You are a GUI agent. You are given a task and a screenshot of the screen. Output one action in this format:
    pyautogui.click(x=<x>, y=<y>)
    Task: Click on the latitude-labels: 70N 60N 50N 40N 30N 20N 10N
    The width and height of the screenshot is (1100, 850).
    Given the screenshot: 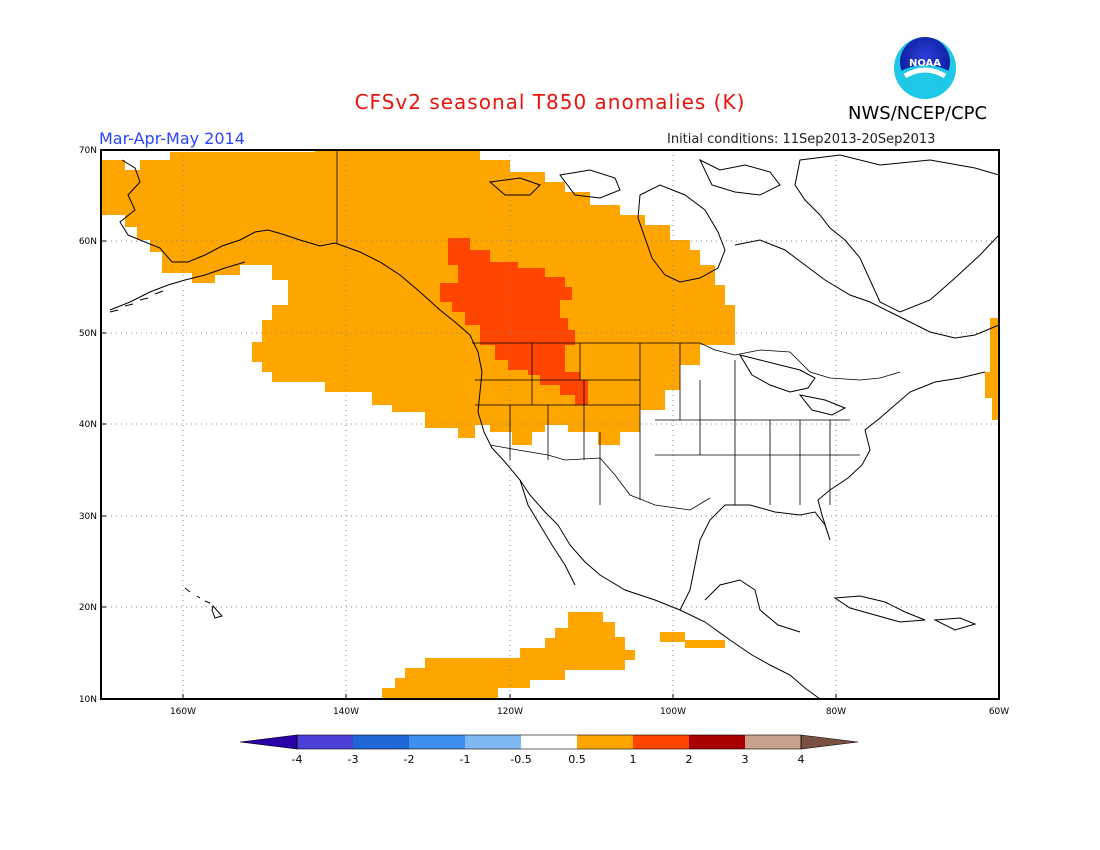 What is the action you would take?
    pyautogui.click(x=88, y=425)
    